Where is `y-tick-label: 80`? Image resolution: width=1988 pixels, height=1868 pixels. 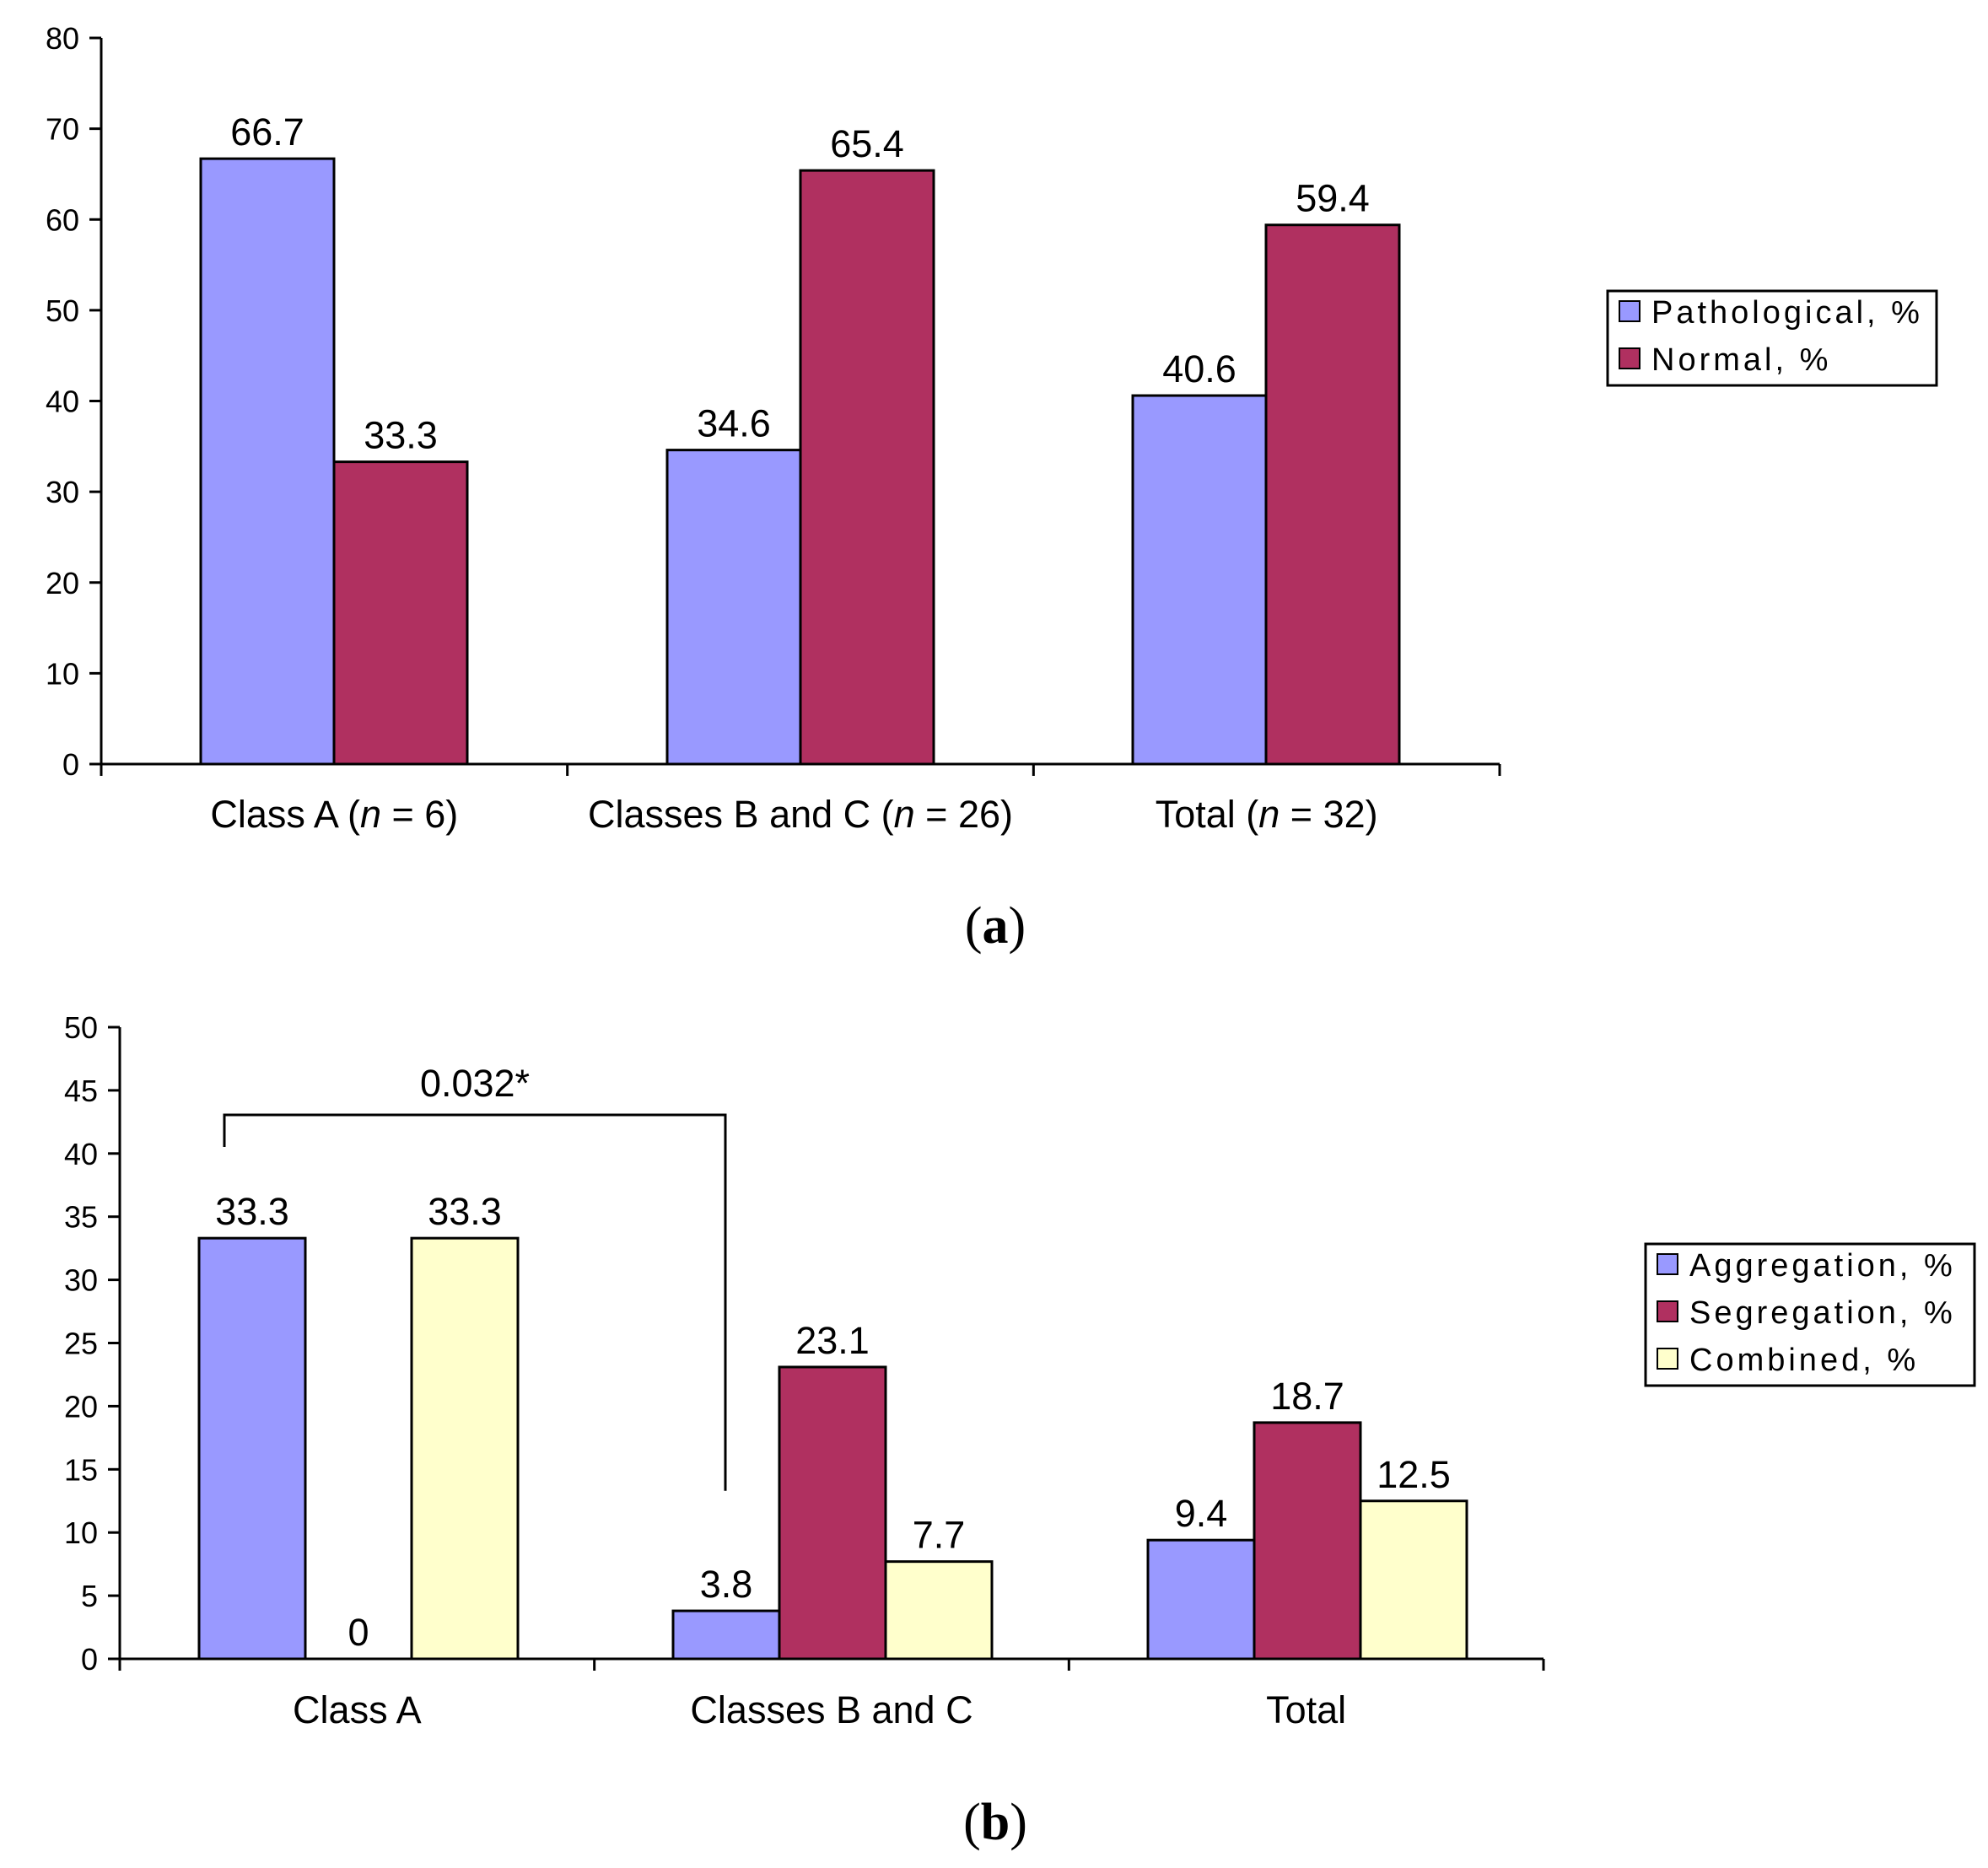
y-tick-label: 80 is located at coordinates (62, 38).